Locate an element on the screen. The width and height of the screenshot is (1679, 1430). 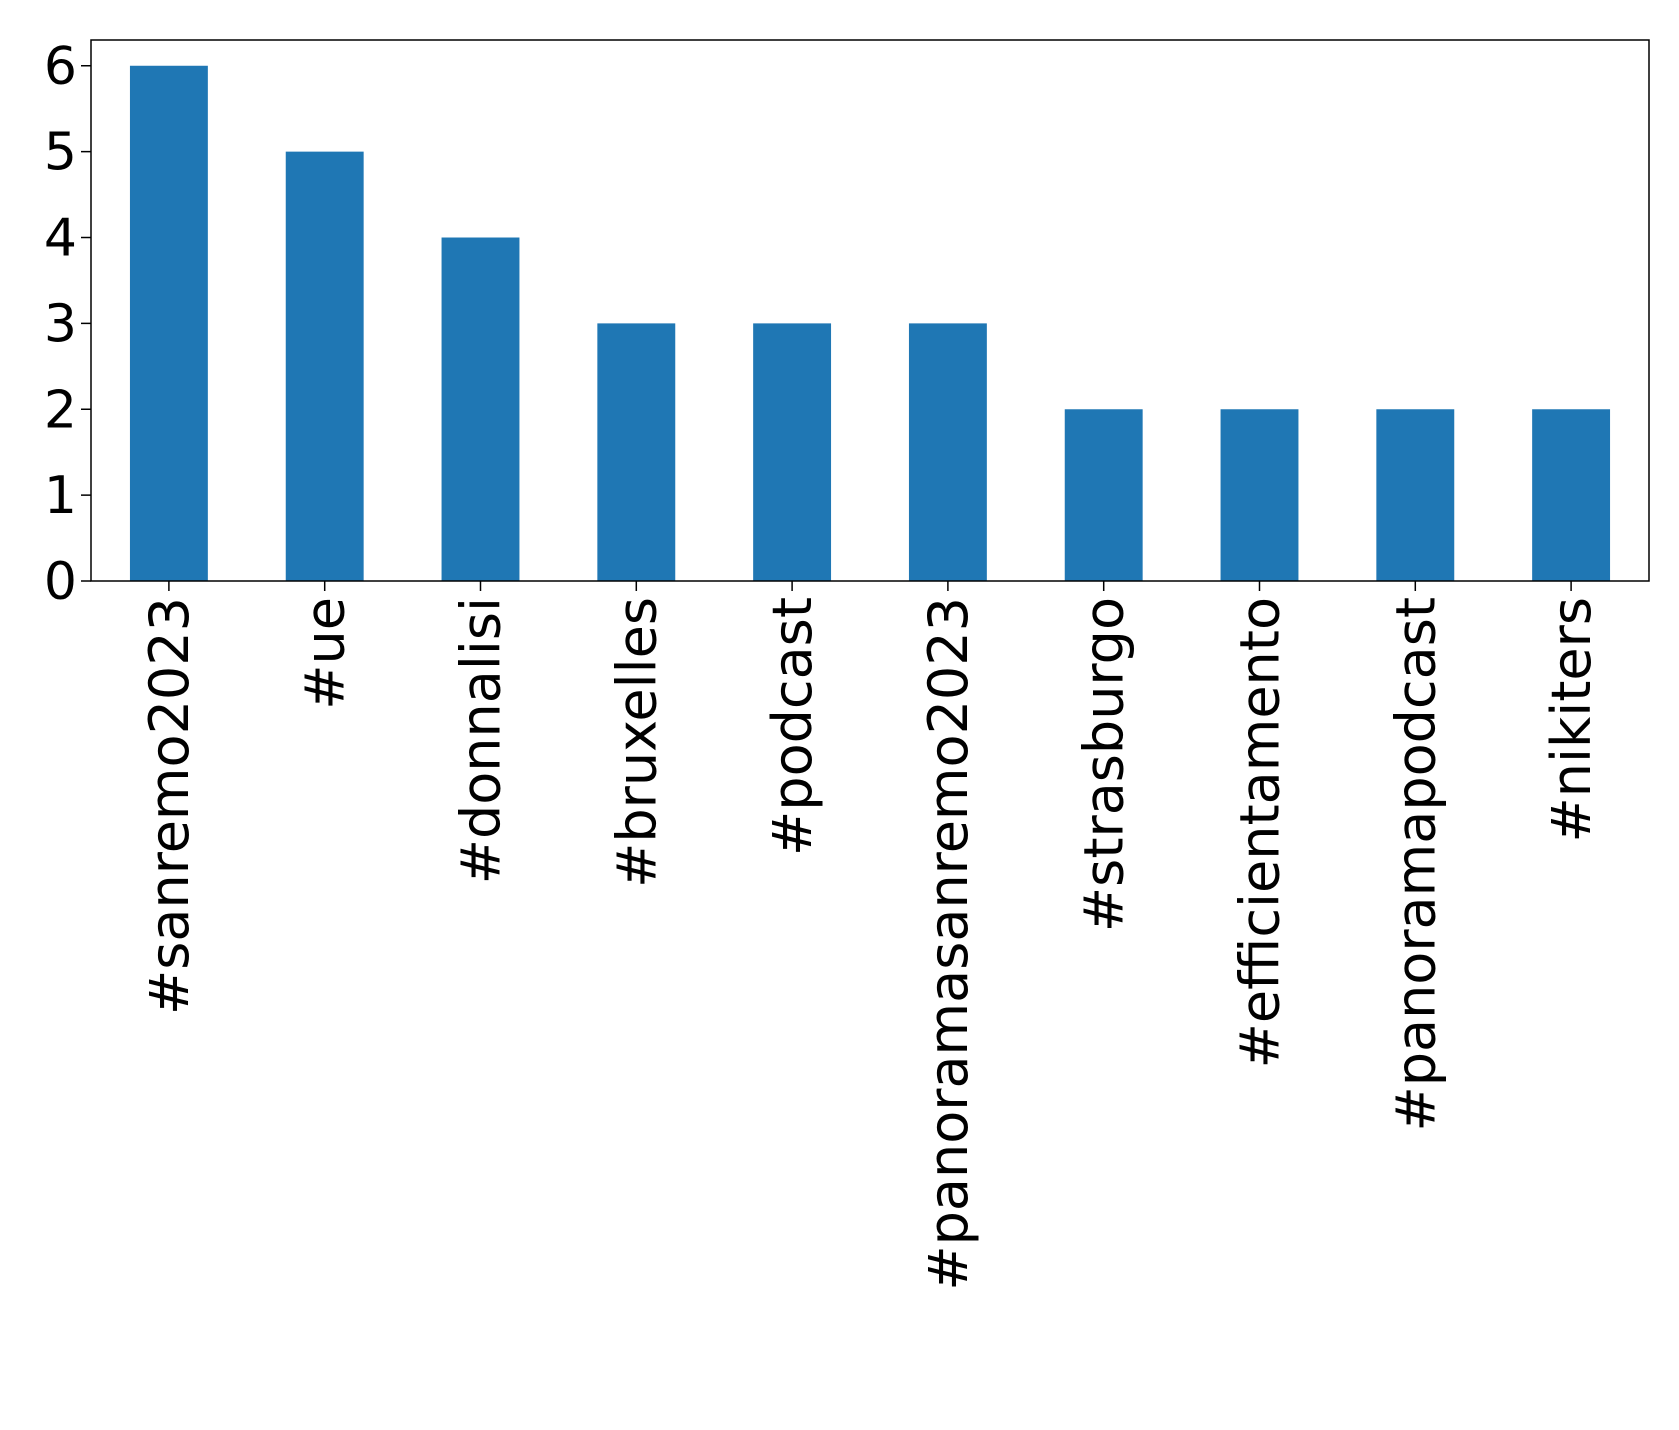
y-tick-label: 4 is located at coordinates (60, 239).